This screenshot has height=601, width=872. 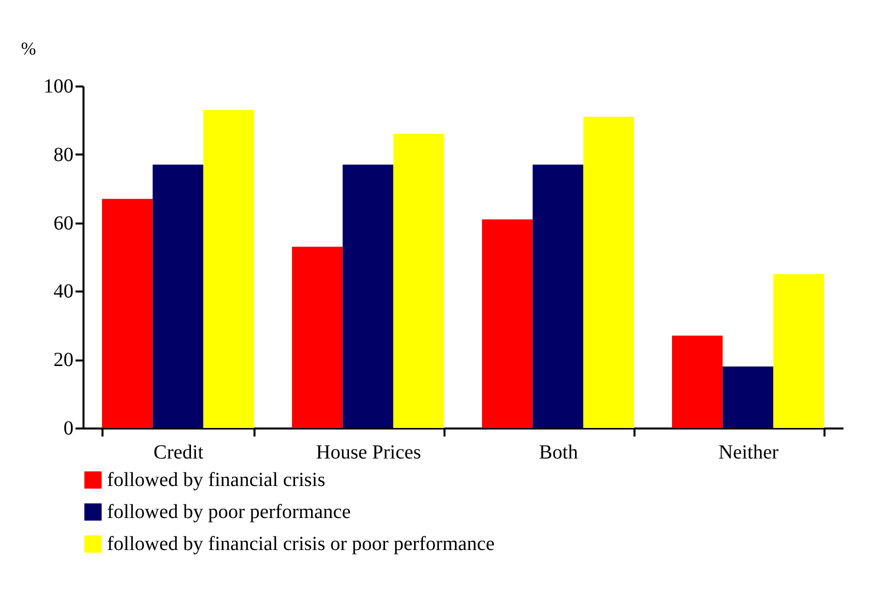 What do you see at coordinates (748, 453) in the screenshot?
I see `x-tick-label: Neither` at bounding box center [748, 453].